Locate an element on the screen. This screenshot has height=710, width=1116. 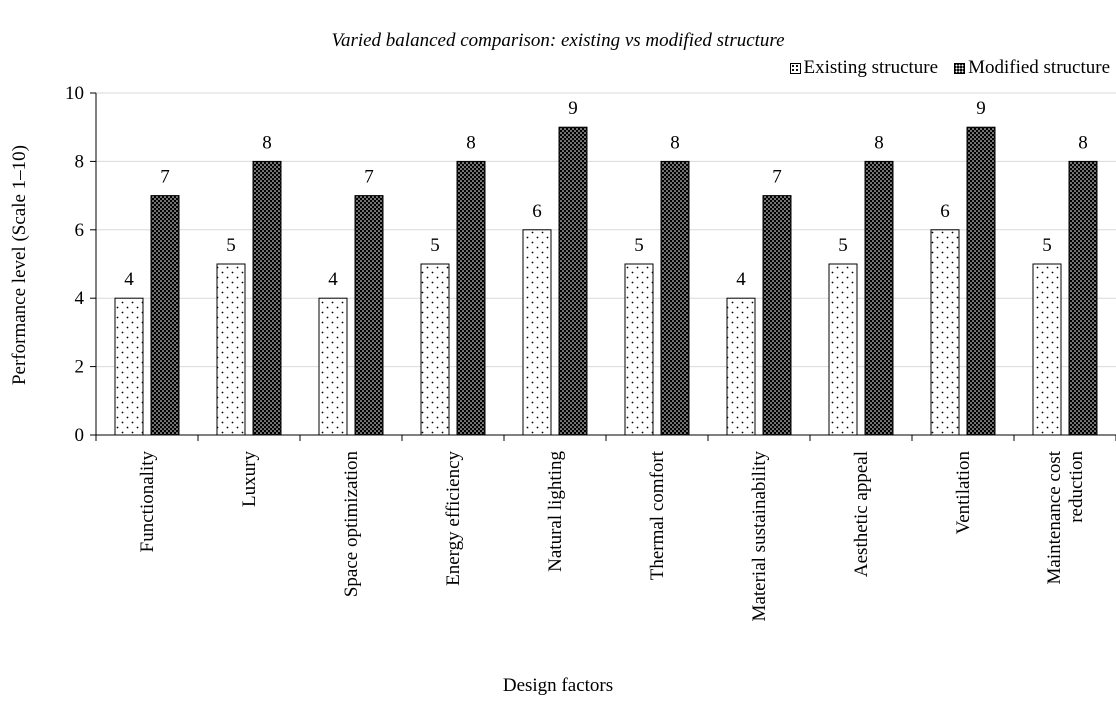
x-tick-label: Ventilation is located at coordinates (963, 493).